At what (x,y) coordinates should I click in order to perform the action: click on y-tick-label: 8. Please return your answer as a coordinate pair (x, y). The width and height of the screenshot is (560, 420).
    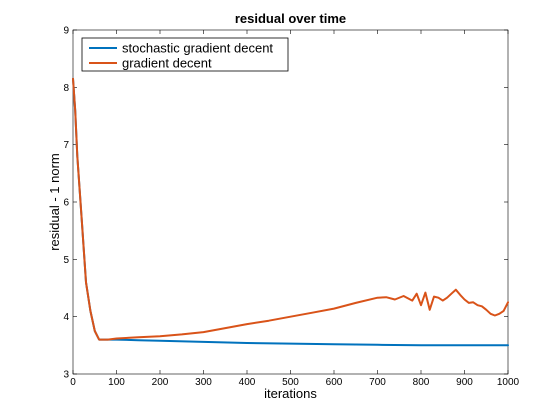
    Looking at the image, I should click on (66, 88).